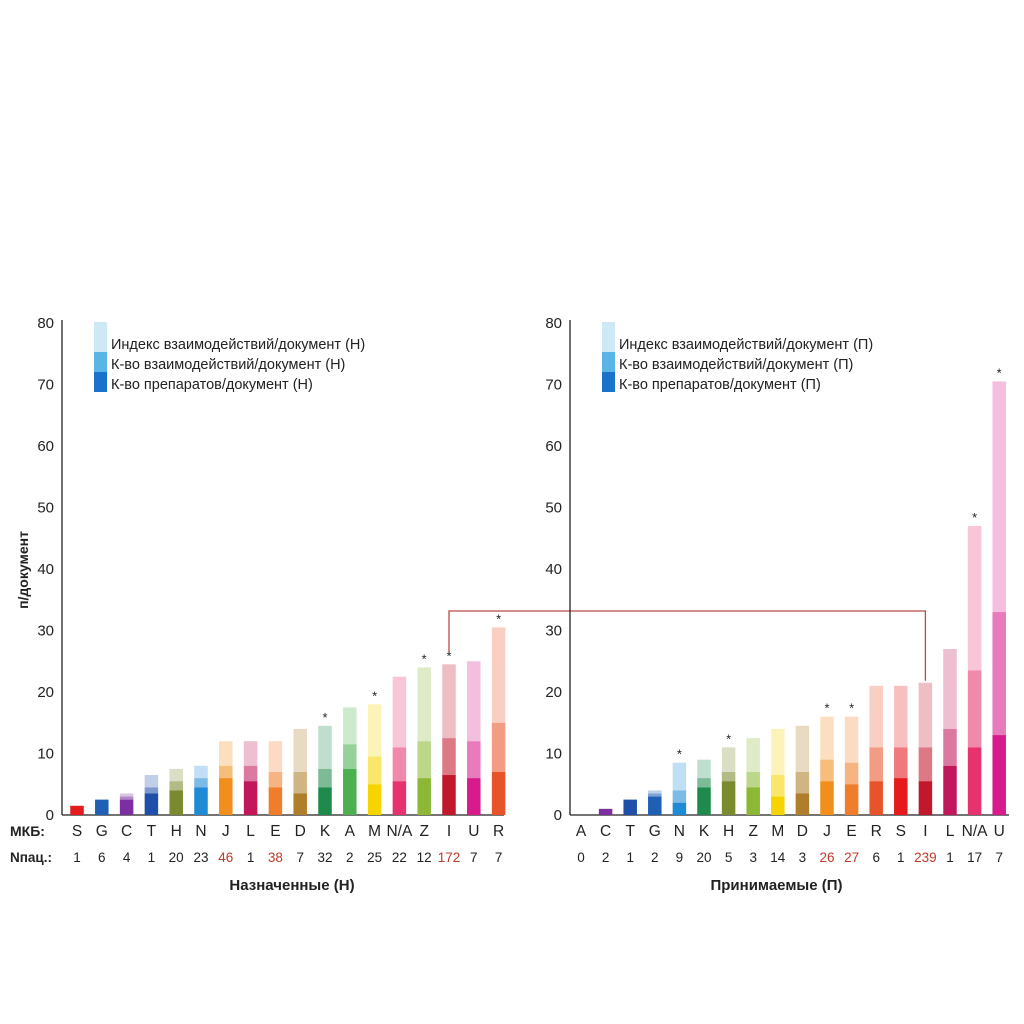 This screenshot has width=1024, height=1024. What do you see at coordinates (655, 831) in the screenshot?
I see `x-category-label: G` at bounding box center [655, 831].